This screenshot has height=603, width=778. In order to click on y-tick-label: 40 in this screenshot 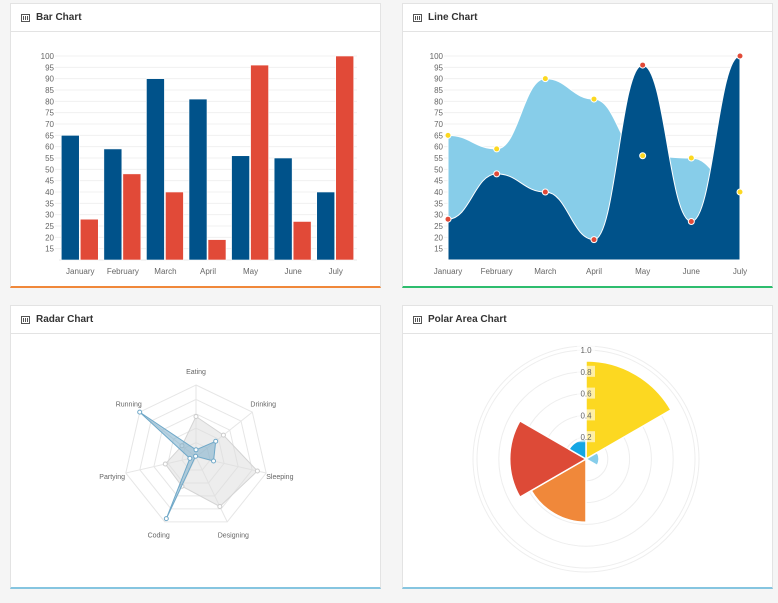, I will do `click(438, 192)`.